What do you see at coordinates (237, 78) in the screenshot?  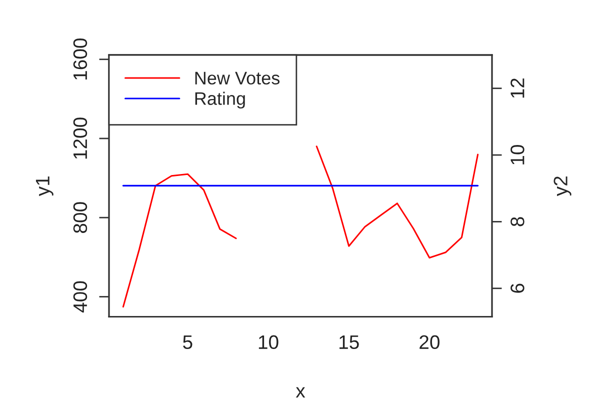 I see `legend-label: New Votes` at bounding box center [237, 78].